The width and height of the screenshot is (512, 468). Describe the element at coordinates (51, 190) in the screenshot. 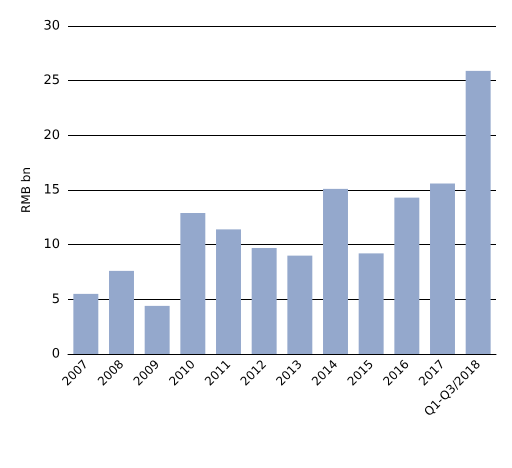

I see `y-tick-label: 15` at that location.